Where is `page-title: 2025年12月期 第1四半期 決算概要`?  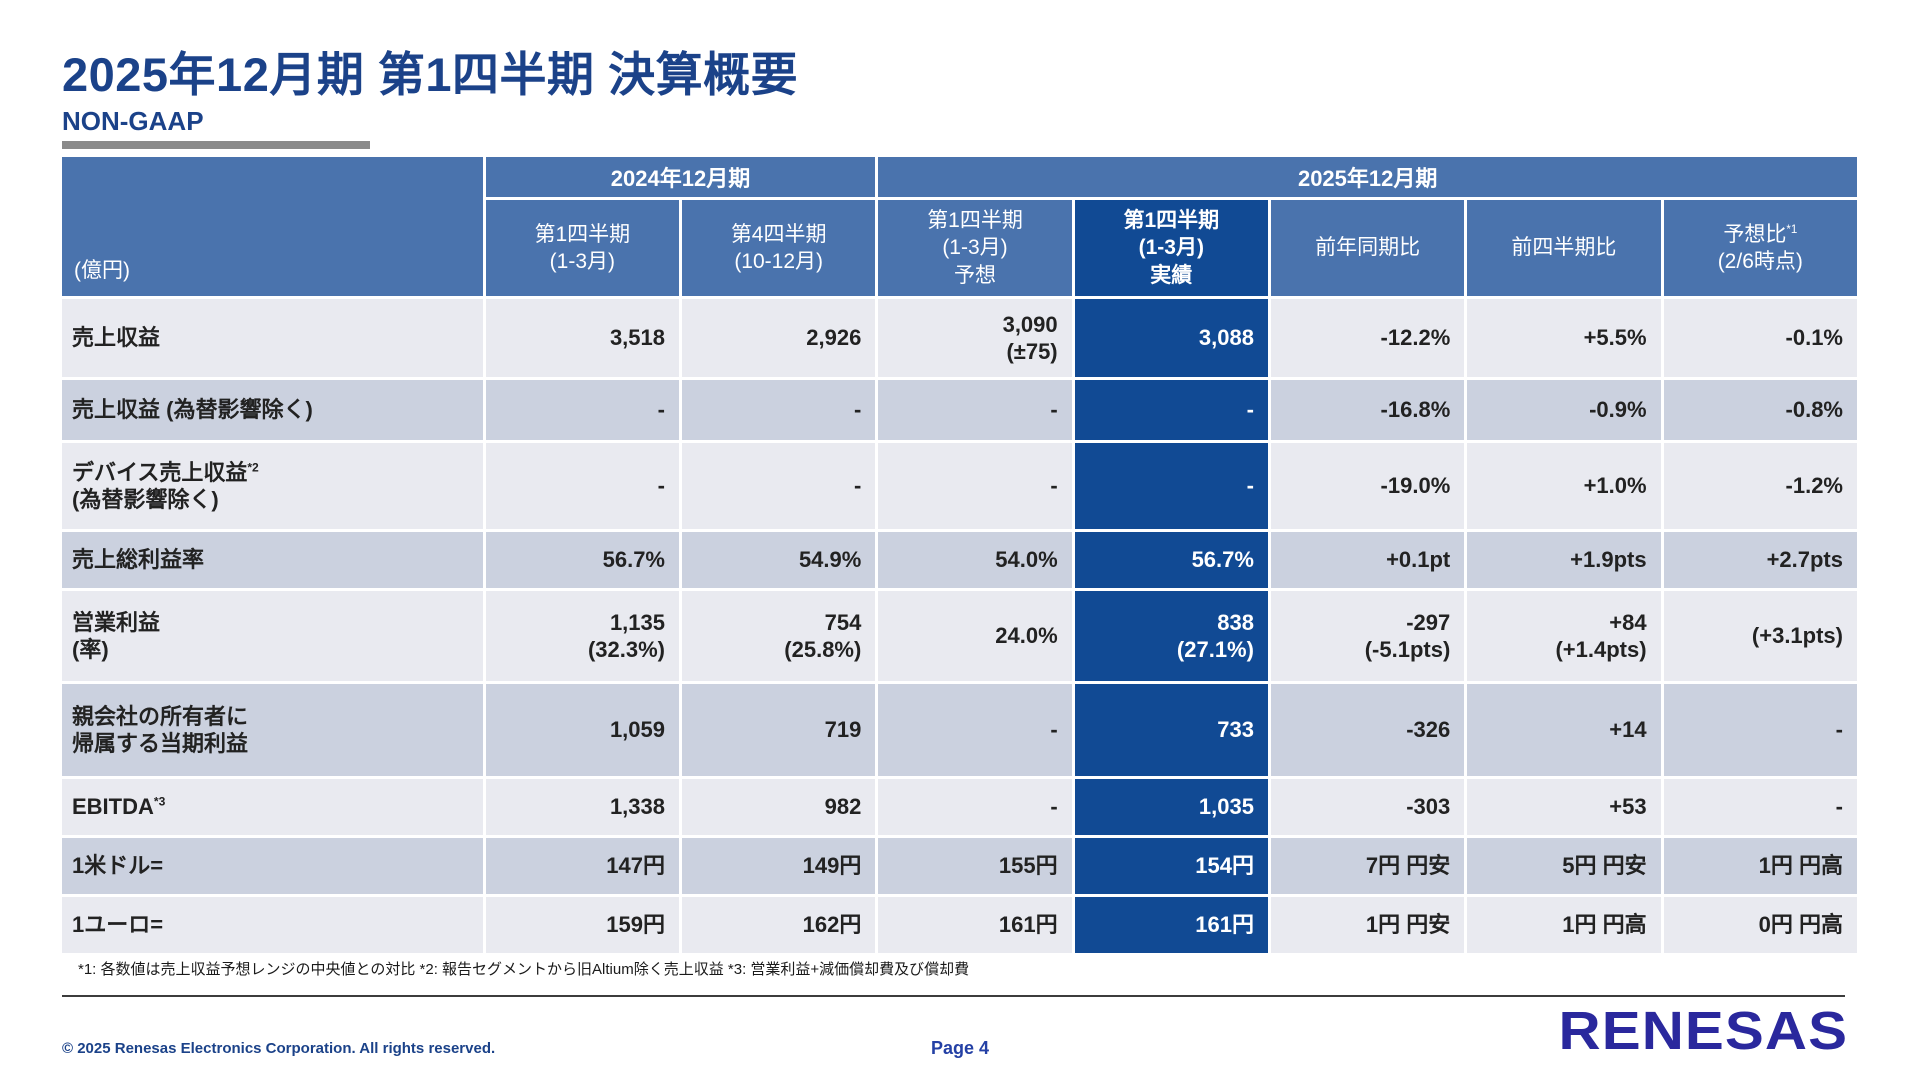
page-title: 2025年12月期 第1四半期 決算概要 is located at coordinates (430, 74).